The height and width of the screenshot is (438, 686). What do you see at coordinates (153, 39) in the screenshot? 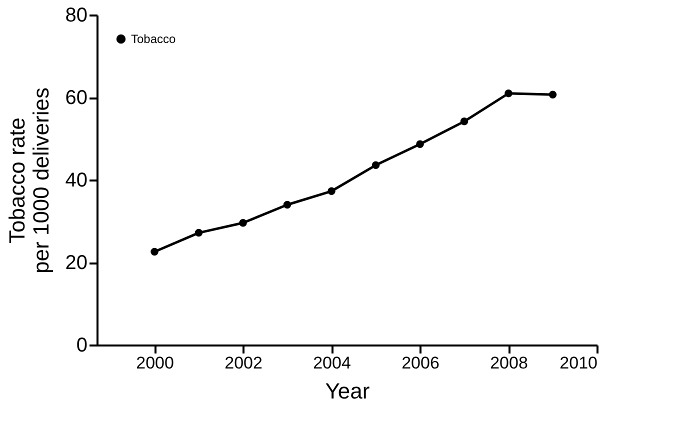
I see `legend-label: Tobacco` at bounding box center [153, 39].